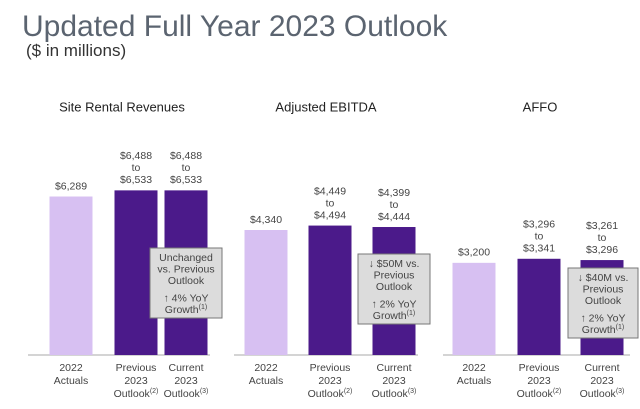  Describe the element at coordinates (266, 220) in the screenshot. I see `value-label: $4,340` at that location.